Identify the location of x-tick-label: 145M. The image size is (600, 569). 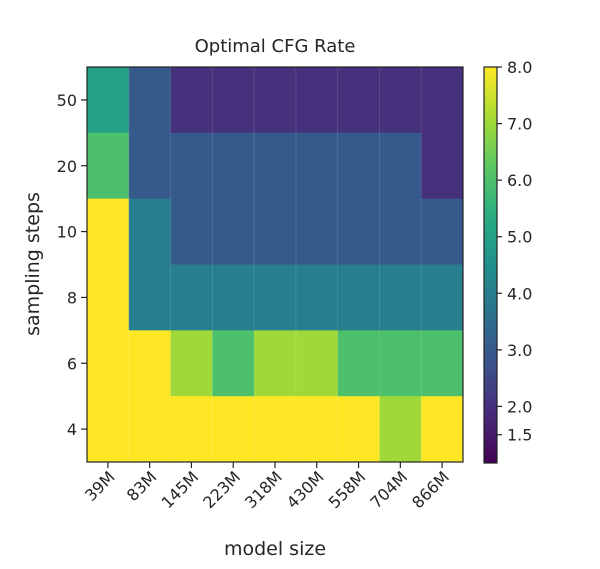
(179, 489).